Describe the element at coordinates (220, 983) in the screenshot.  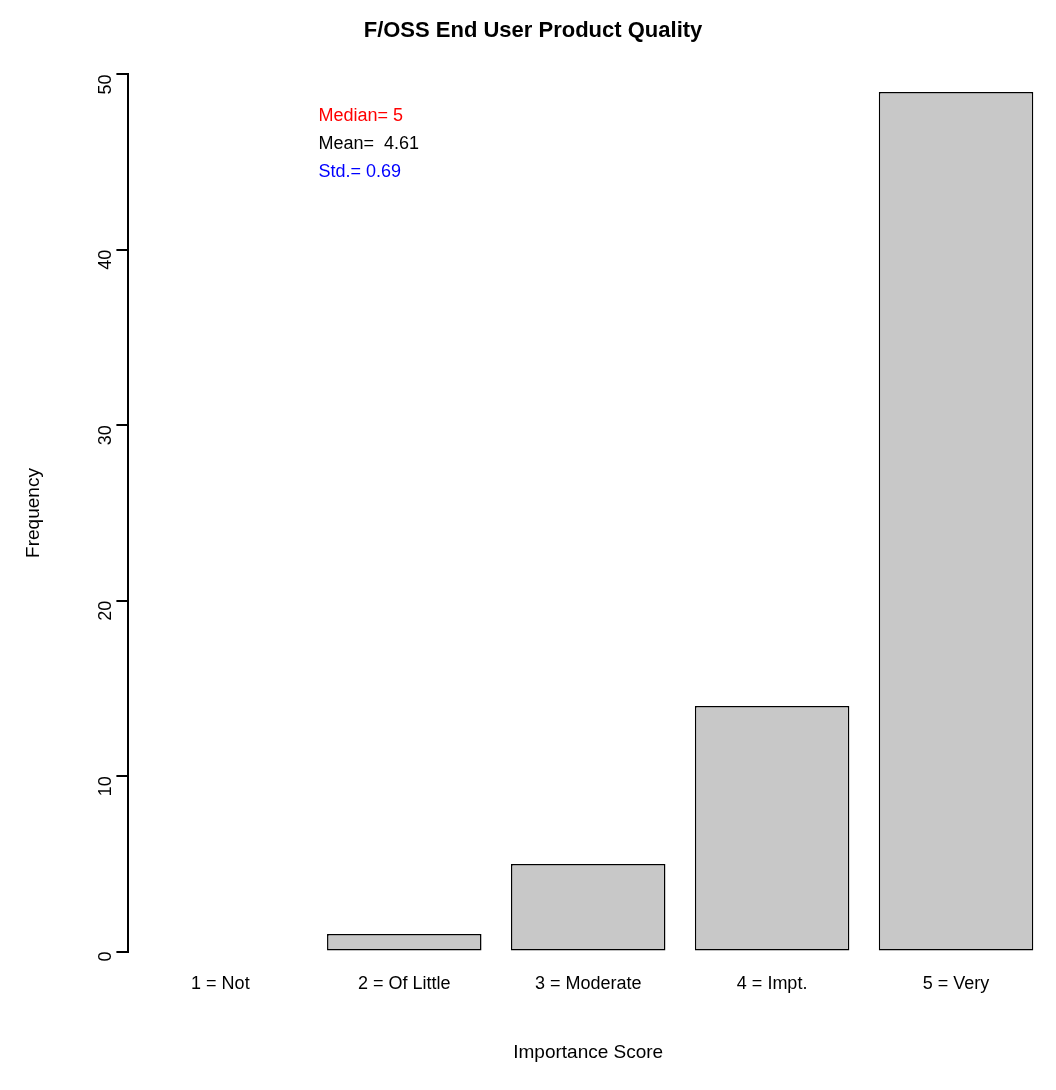
I see `x-tick-label: 1 = Not` at that location.